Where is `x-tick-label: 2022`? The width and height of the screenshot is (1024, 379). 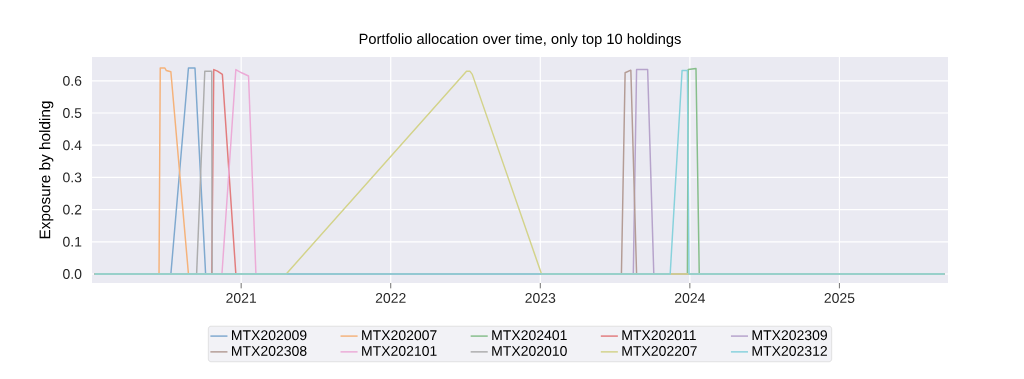 x-tick-label: 2022 is located at coordinates (390, 298).